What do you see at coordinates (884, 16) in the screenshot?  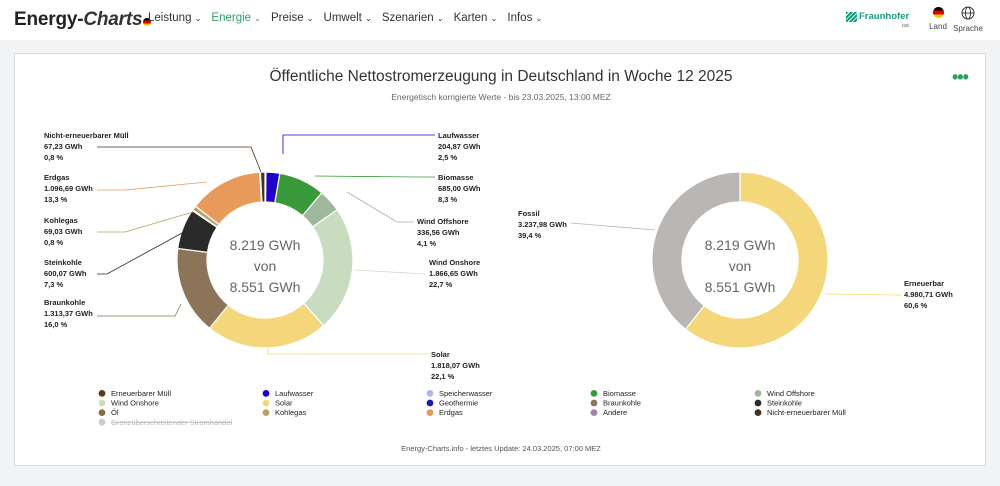 I see `fraunhofer-name: Fraunhofer` at bounding box center [884, 16].